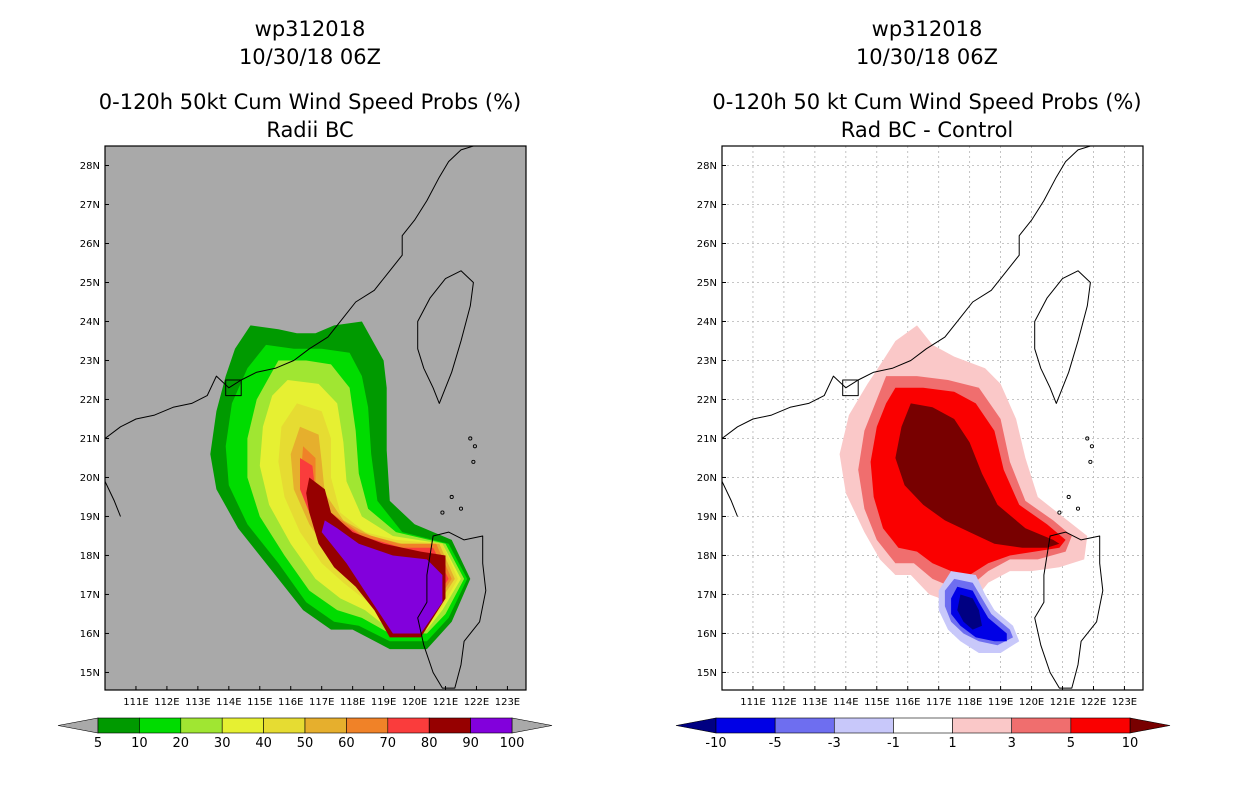 This screenshot has width=1236, height=800. What do you see at coordinates (429, 743) in the screenshot?
I see `colorbar-label: 80` at bounding box center [429, 743].